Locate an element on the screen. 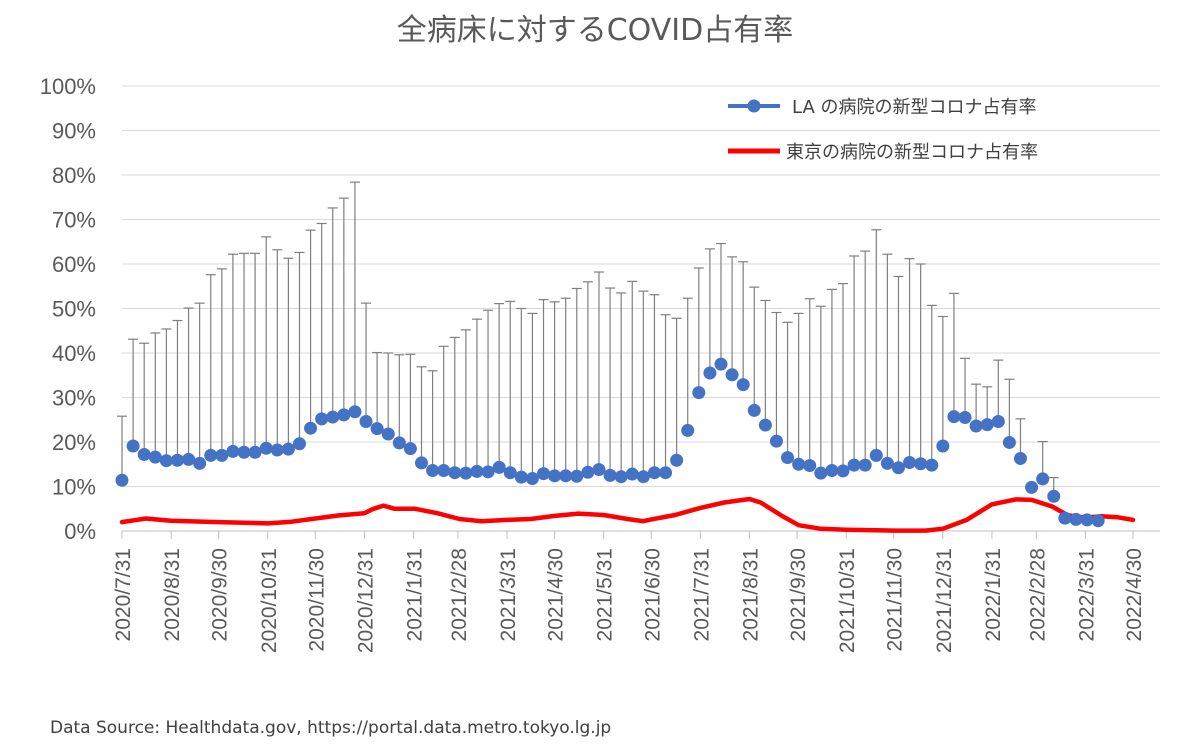 The height and width of the screenshot is (749, 1199). x-tick-label: 2022/4/30 is located at coordinates (1134, 594).